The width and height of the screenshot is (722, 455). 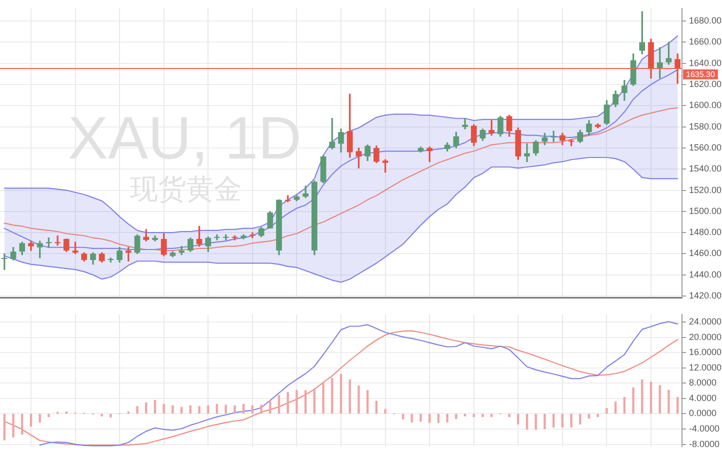 I want to click on y-tick-label: 1560.00, so click(x=705, y=147).